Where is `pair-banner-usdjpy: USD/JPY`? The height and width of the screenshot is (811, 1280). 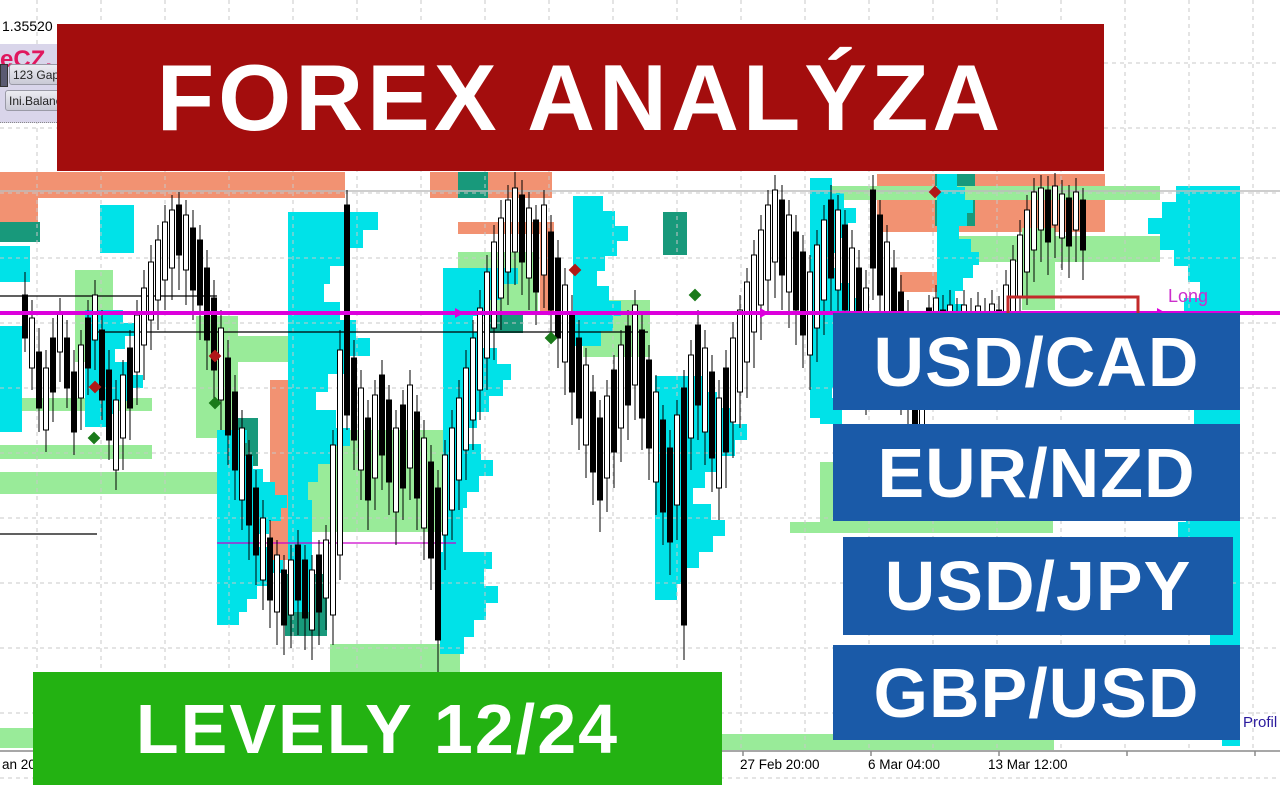
pair-banner-usdjpy: USD/JPY is located at coordinates (1038, 586).